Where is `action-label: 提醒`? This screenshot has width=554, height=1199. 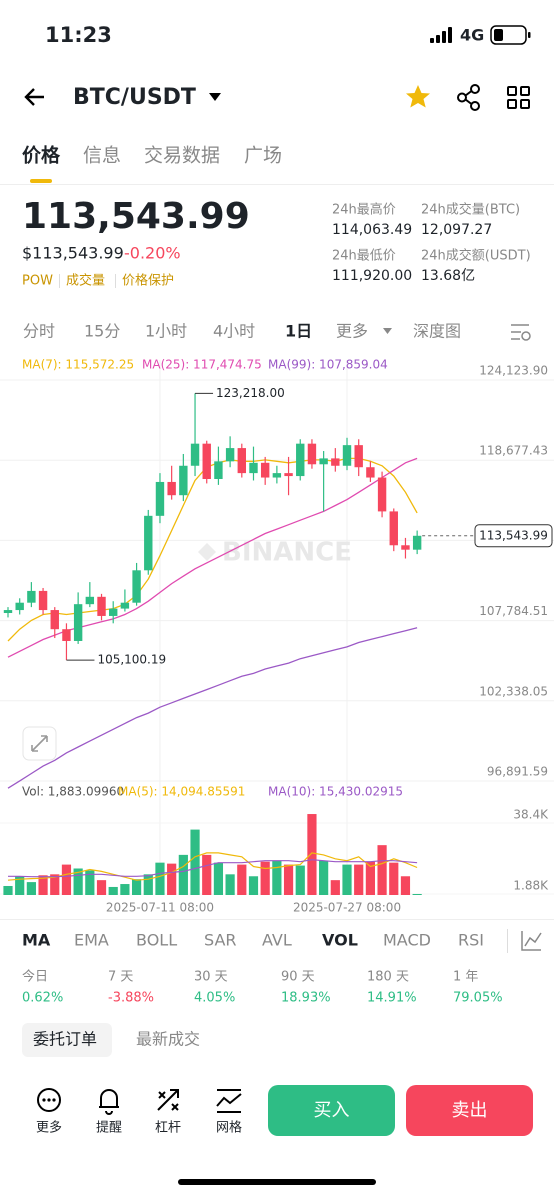
action-label: 提醒 is located at coordinates (109, 1128).